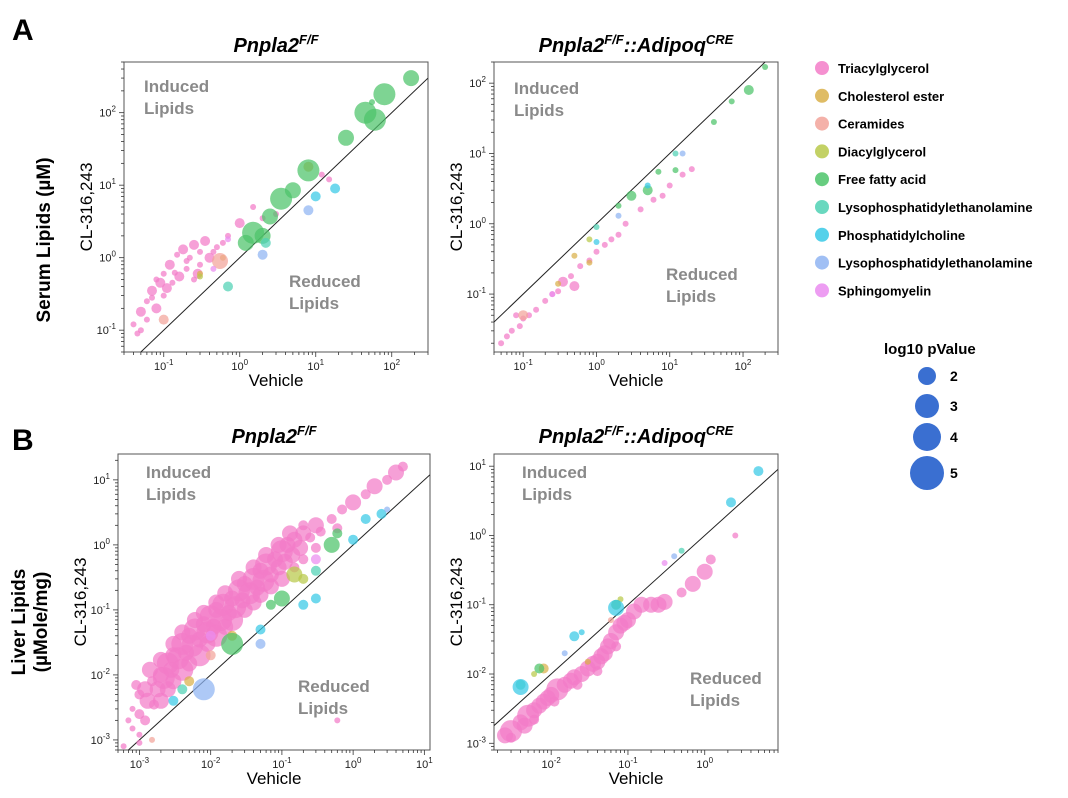 This screenshot has width=1068, height=798. I want to click on y-tick-label: 10⁻², so click(477, 673).